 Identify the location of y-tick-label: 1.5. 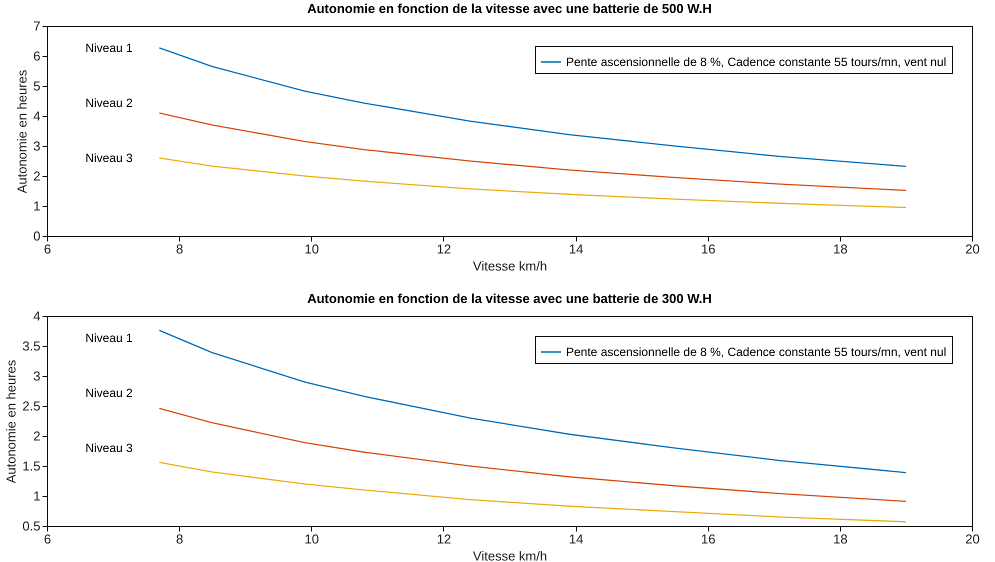
(31, 466).